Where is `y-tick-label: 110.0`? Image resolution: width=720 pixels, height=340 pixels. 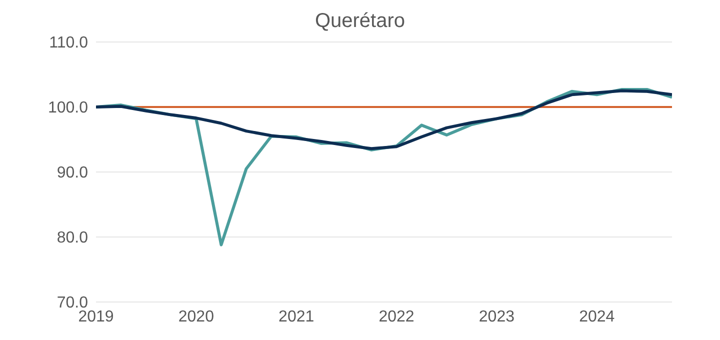 y-tick-label: 110.0 is located at coordinates (68, 43).